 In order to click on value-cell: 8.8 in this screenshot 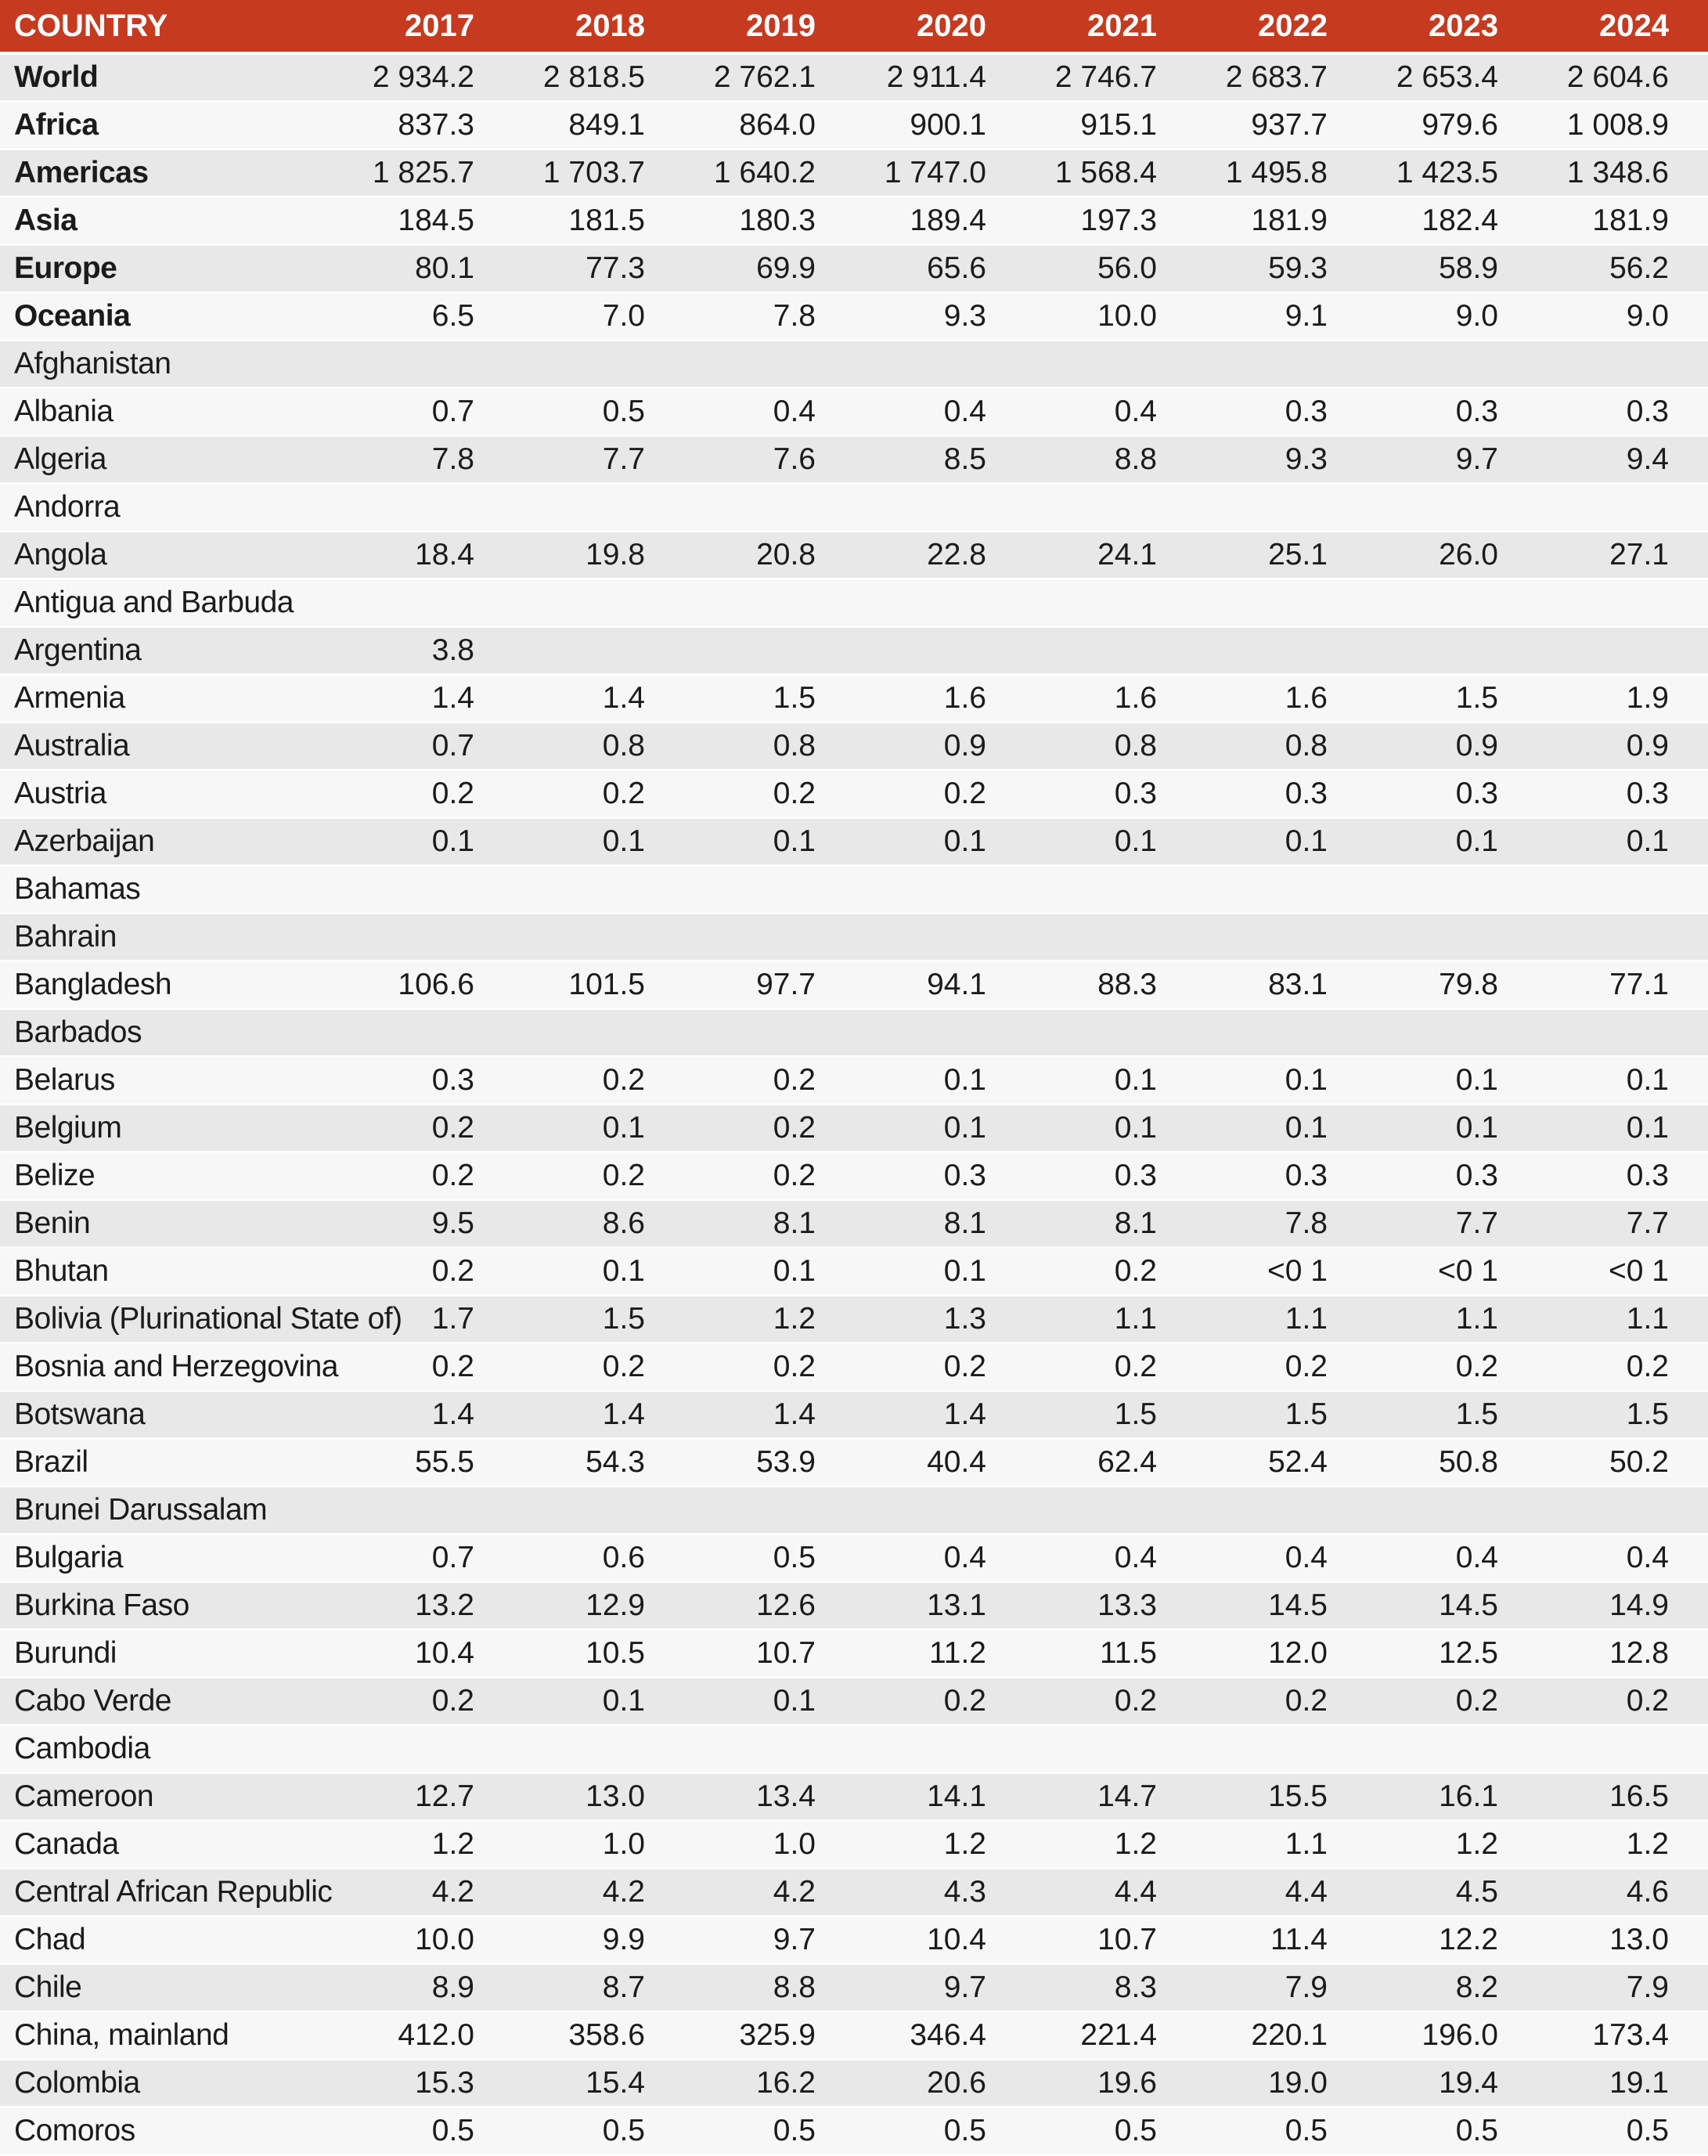, I will do `click(769, 1989)`.